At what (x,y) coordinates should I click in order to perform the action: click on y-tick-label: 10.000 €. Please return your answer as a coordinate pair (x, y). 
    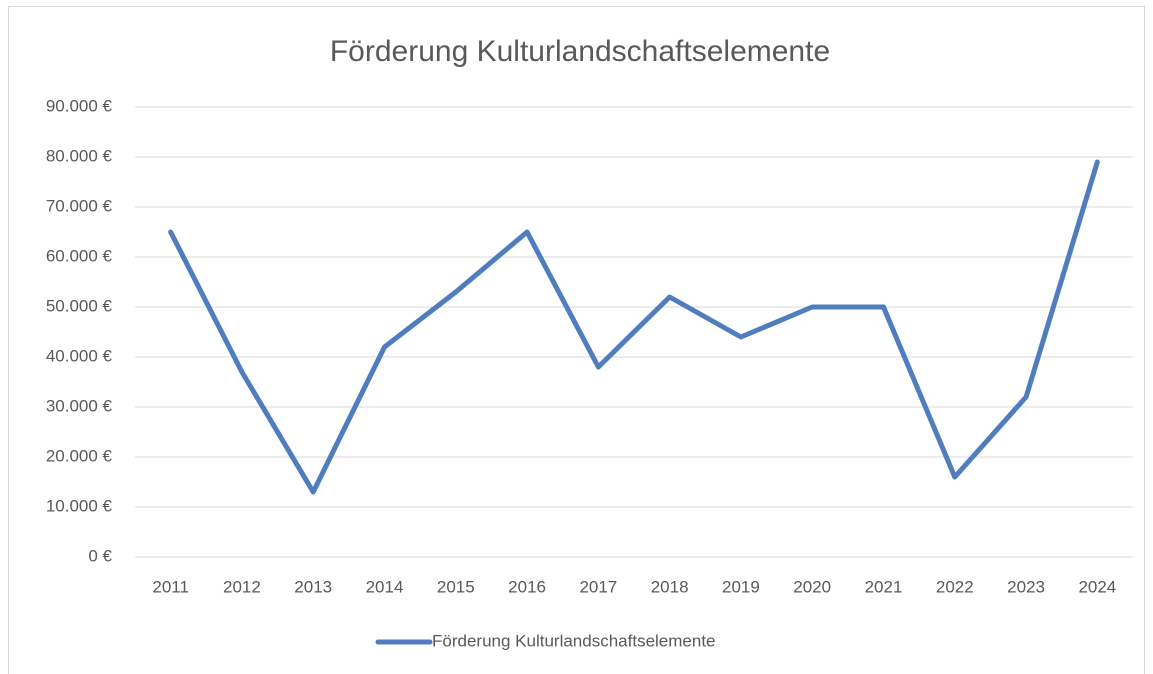
    Looking at the image, I should click on (79, 505).